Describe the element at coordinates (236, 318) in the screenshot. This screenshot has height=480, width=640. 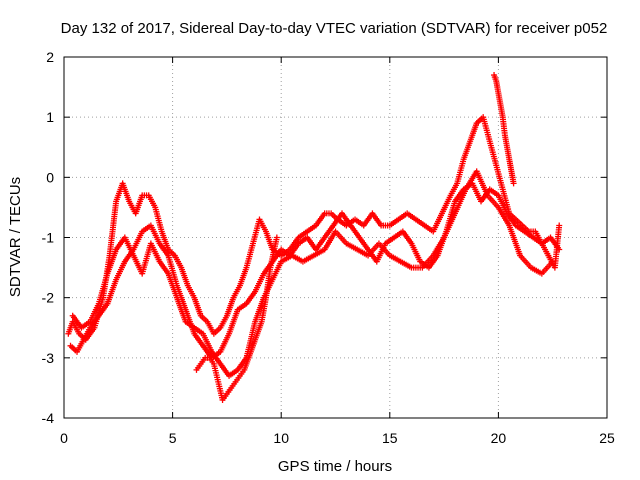
I see `series-track-d` at that location.